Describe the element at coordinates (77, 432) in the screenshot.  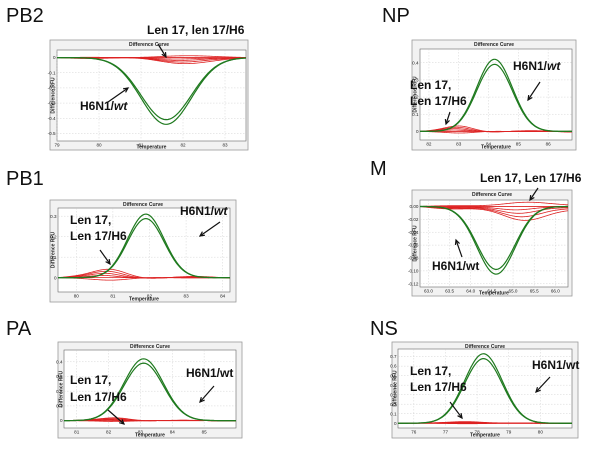
I see `x-tick-label: 81` at that location.